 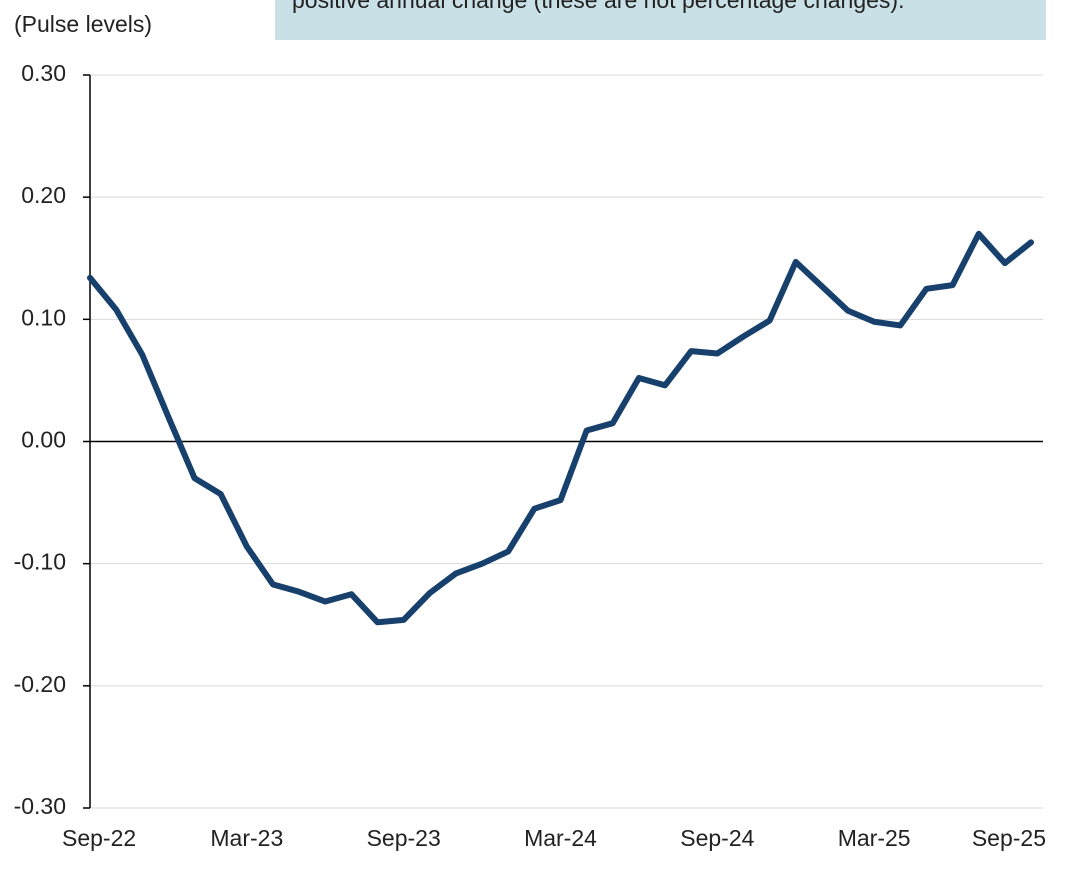 What do you see at coordinates (1009, 838) in the screenshot?
I see `x-tick-label: Sep-25` at bounding box center [1009, 838].